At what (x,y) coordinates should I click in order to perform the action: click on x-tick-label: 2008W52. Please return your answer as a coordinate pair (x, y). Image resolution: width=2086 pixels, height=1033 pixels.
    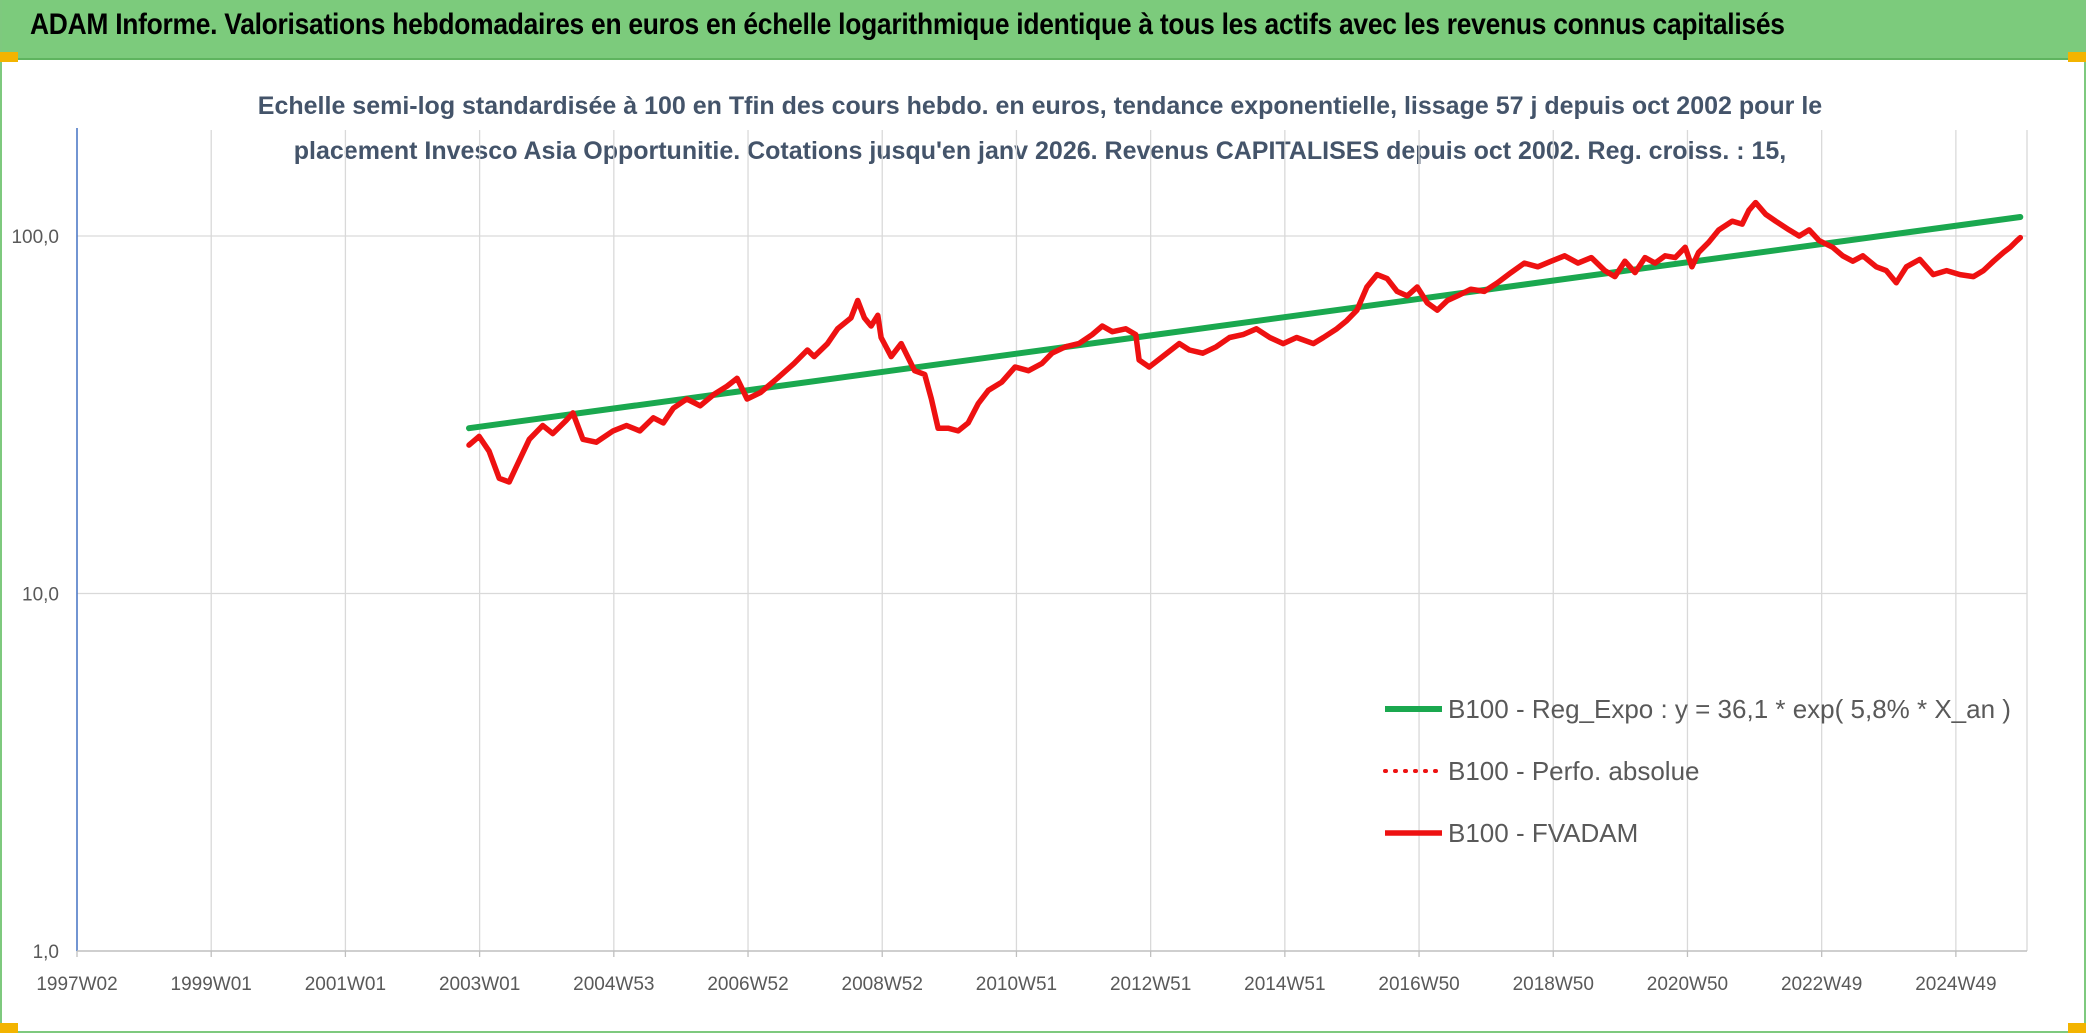
    Looking at the image, I should click on (882, 984).